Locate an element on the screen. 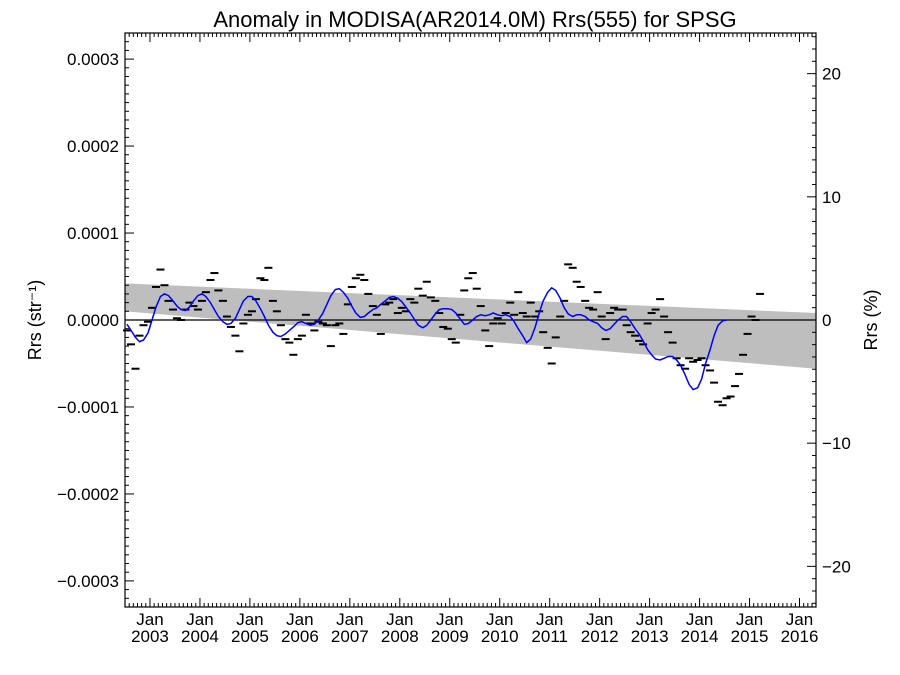 The height and width of the screenshot is (675, 900). y-right-tick-label: 20 is located at coordinates (831, 74).